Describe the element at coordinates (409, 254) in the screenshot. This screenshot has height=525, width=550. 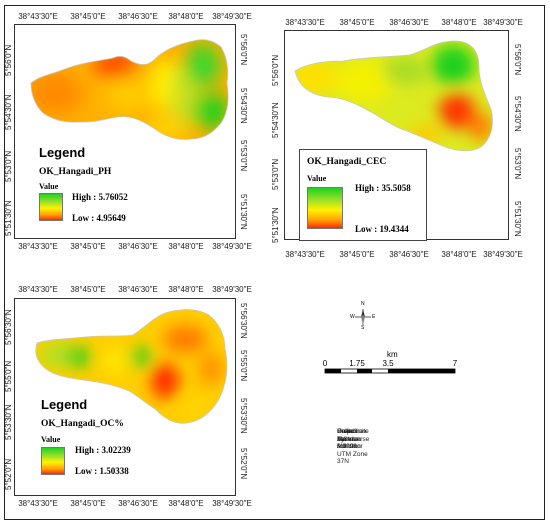
I see `cec-x-tick-bottom: 38°46'30"E` at that location.